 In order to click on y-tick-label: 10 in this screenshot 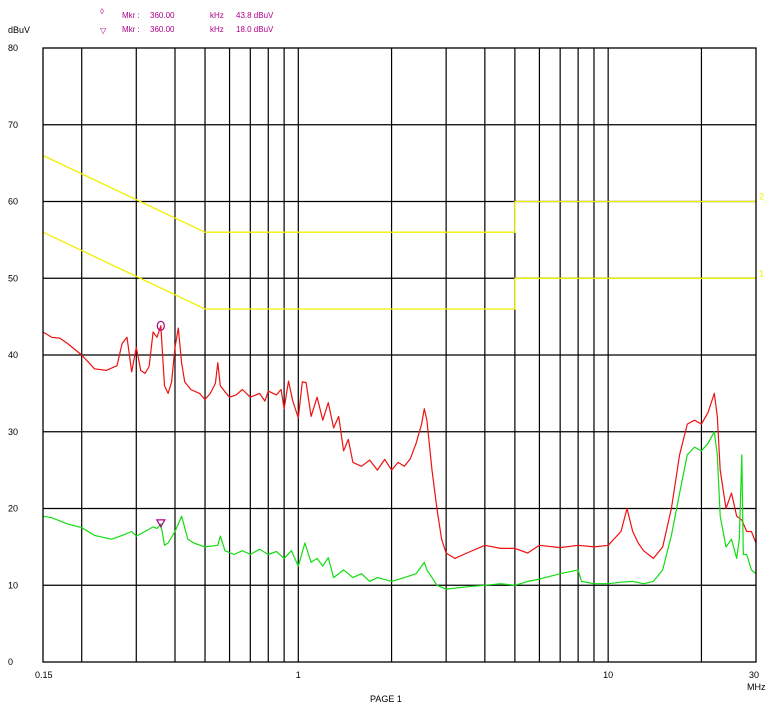, I will do `click(13, 585)`.